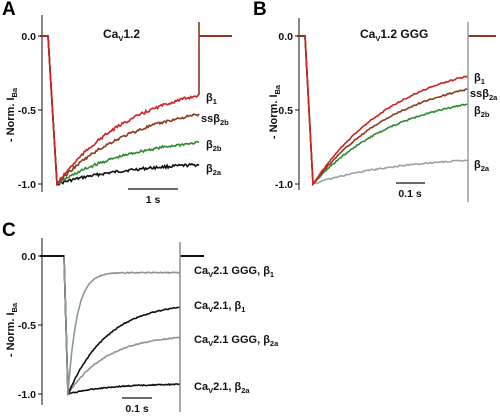 This screenshot has width=500, height=417. I want to click on panel-c-label-ggg-beta2a: CaV2.1 GGG, β2a, so click(236, 341).